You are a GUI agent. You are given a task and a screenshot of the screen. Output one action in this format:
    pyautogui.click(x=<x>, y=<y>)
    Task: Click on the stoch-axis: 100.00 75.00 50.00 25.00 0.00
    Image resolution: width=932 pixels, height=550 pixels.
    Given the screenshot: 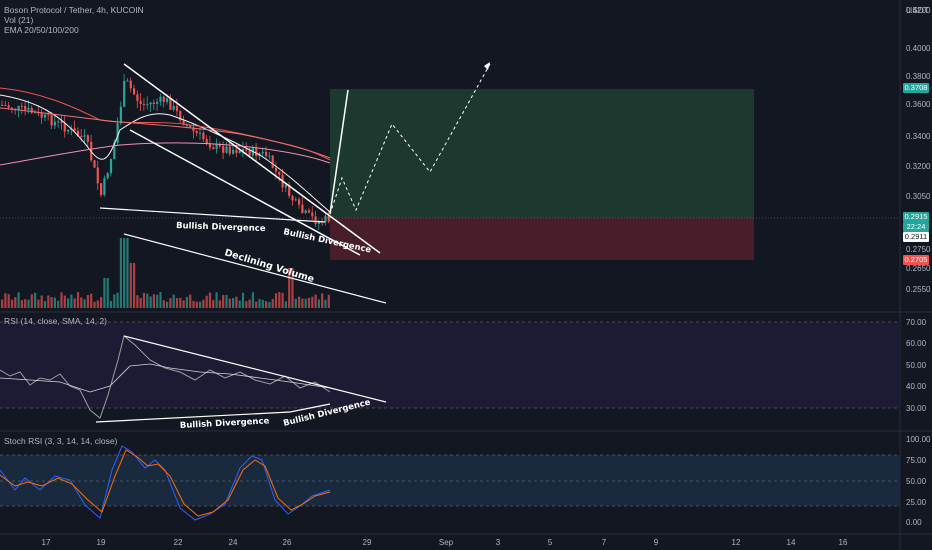 What is the action you would take?
    pyautogui.click(x=918, y=481)
    